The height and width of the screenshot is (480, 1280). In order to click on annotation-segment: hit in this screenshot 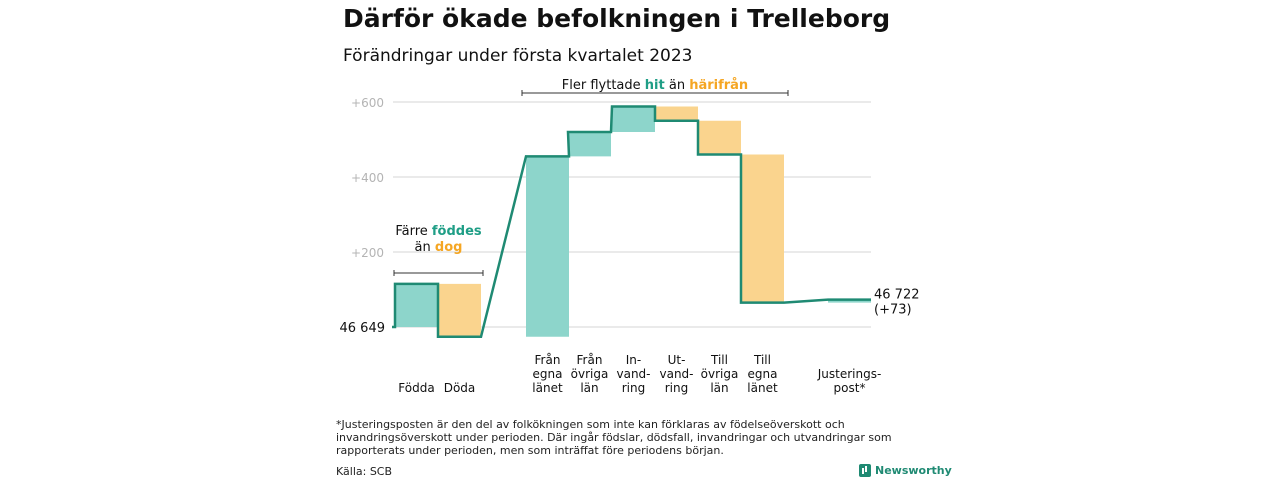, I will do `click(655, 85)`.